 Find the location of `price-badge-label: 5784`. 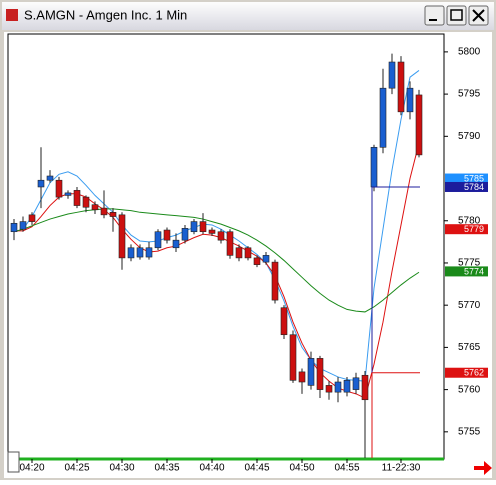

price-badge-label: 5784 is located at coordinates (474, 187).